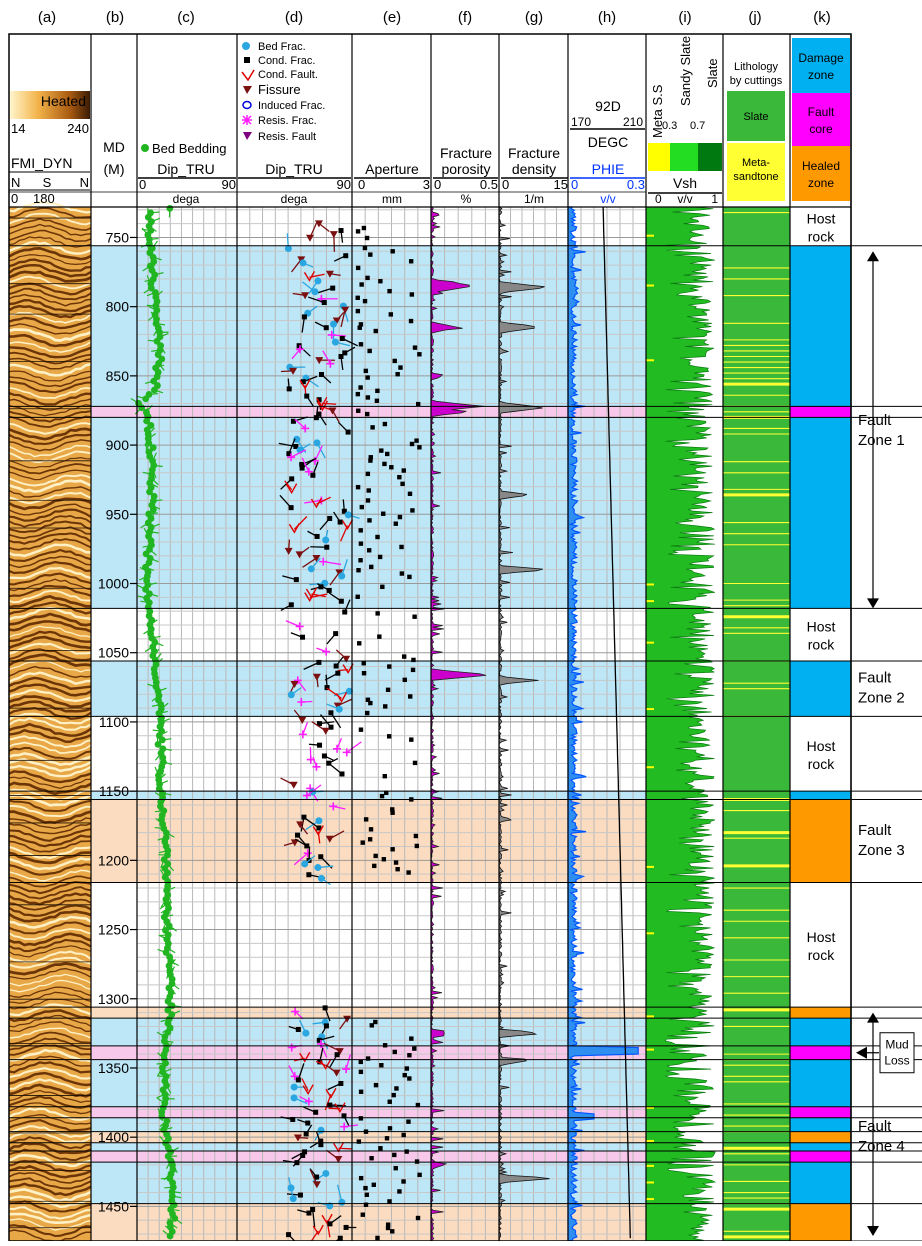 The width and height of the screenshot is (922, 1246). I want to click on class-sandy-slate: Sandy Slate, so click(685, 71).